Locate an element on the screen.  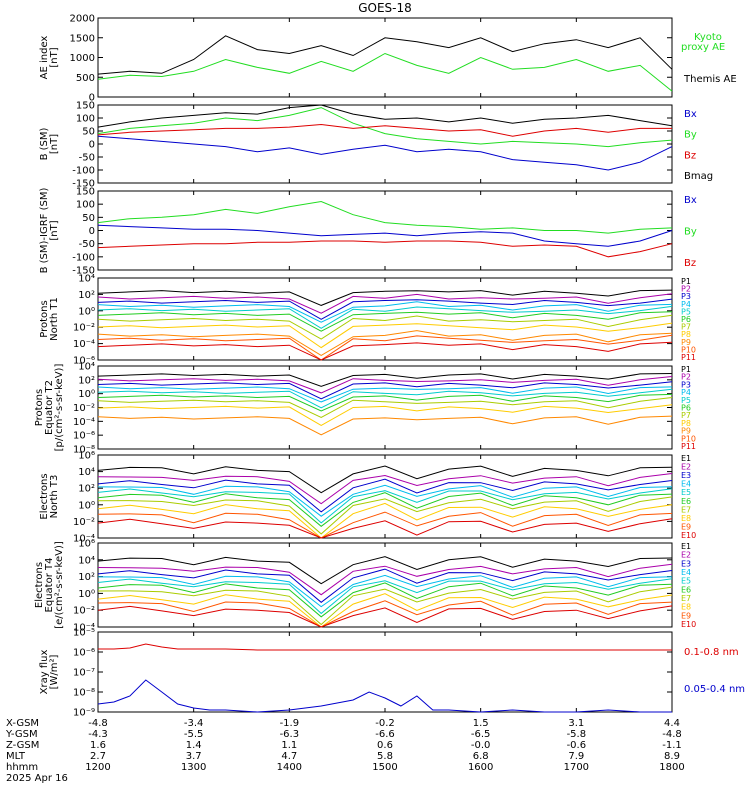
ytick-label-en-2: 10² is located at coordinates (86, 489).